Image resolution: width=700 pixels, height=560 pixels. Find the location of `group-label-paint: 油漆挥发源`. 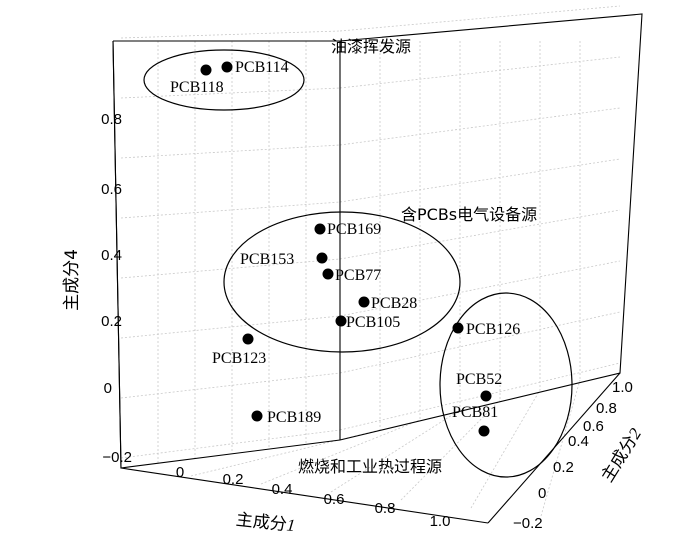

group-label-paint: 油漆挥发源 is located at coordinates (371, 46).